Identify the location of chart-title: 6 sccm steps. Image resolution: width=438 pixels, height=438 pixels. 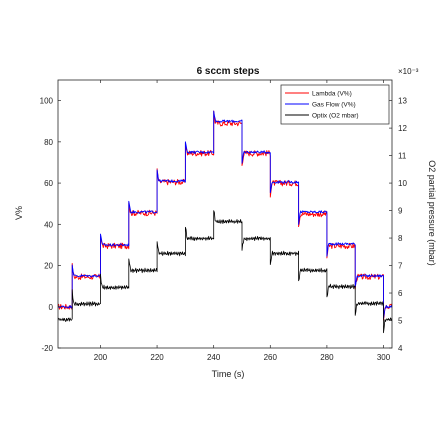
(228, 71).